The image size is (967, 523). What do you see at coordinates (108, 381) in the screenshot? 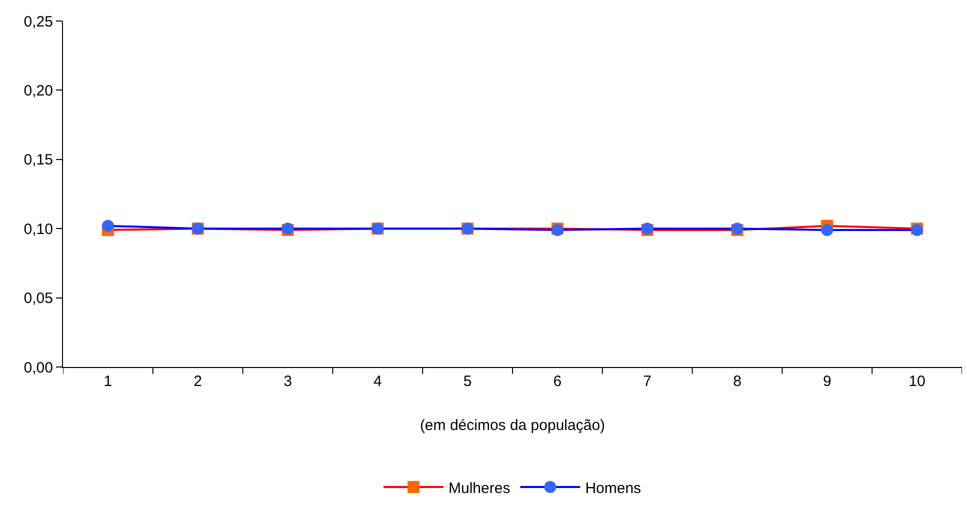
I see `x-tick-label: 1` at bounding box center [108, 381].